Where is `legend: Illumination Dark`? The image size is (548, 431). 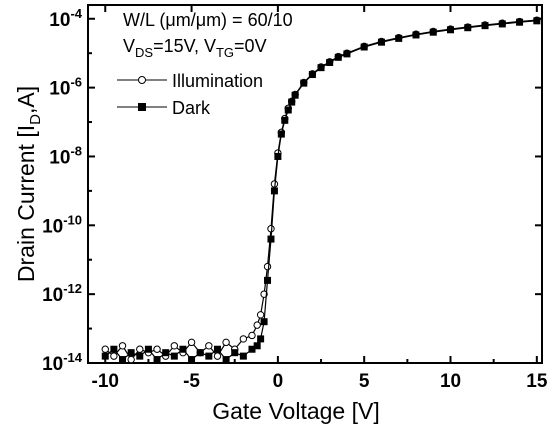
legend: Illumination Dark is located at coordinates (190, 94).